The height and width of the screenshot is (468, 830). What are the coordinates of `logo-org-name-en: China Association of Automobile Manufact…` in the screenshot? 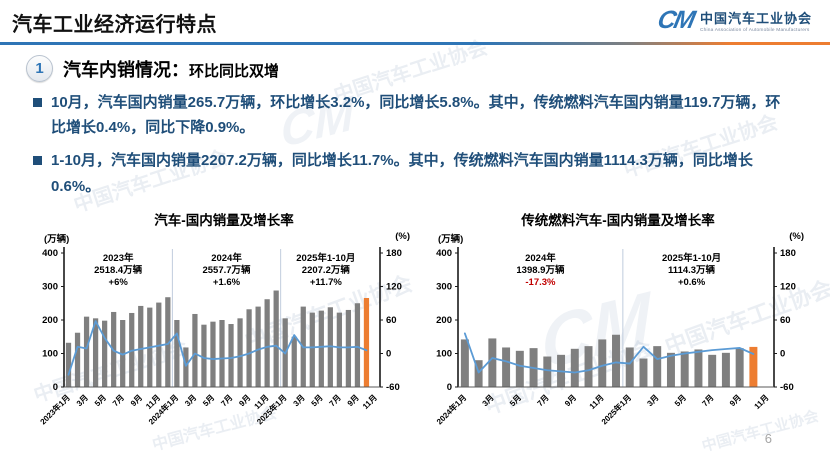 It's located at (754, 30).